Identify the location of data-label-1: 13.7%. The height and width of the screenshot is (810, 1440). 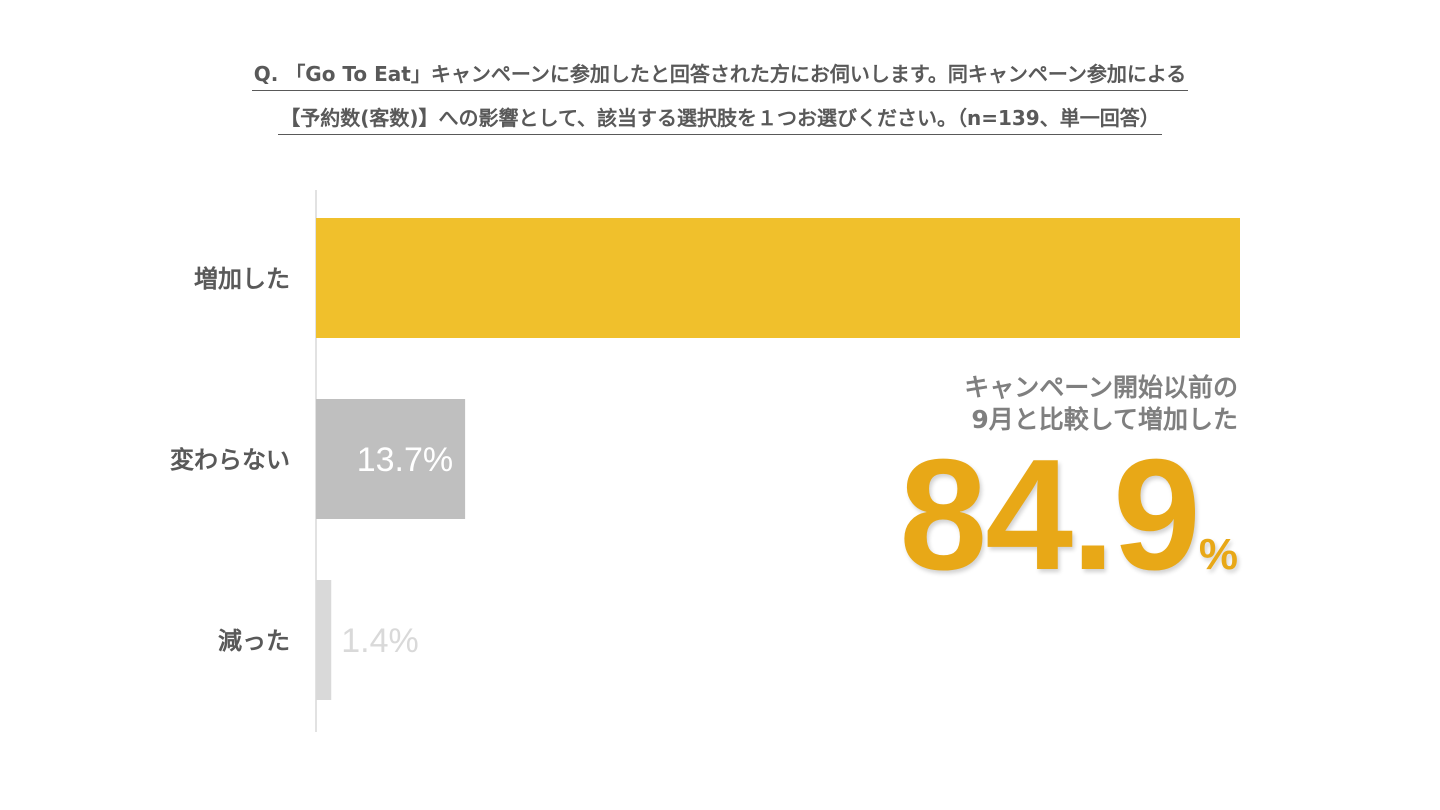
(405, 460).